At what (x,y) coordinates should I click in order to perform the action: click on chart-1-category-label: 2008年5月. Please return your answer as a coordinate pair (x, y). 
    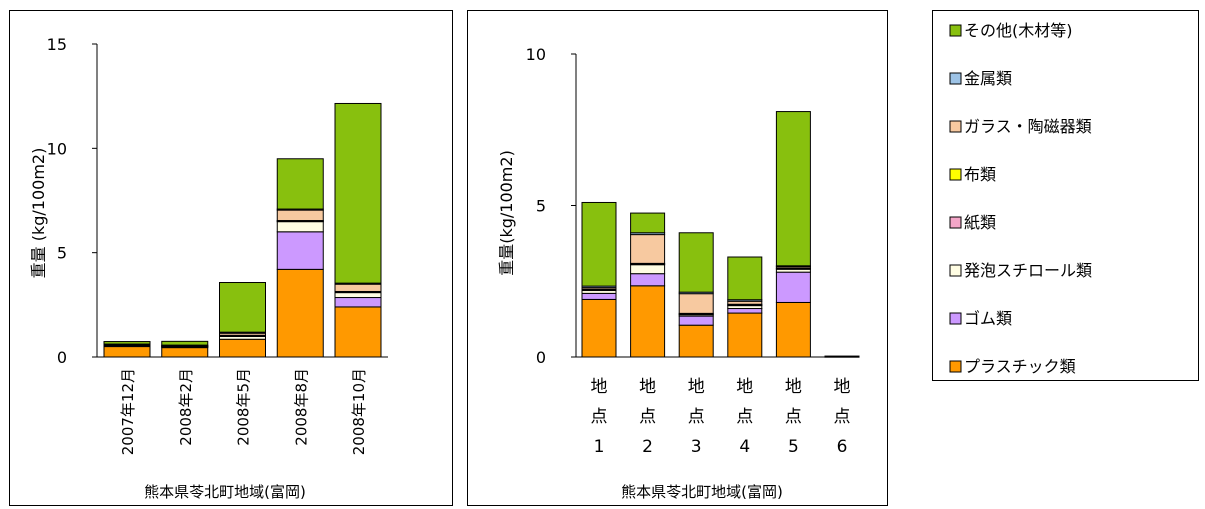
    Looking at the image, I should click on (244, 407).